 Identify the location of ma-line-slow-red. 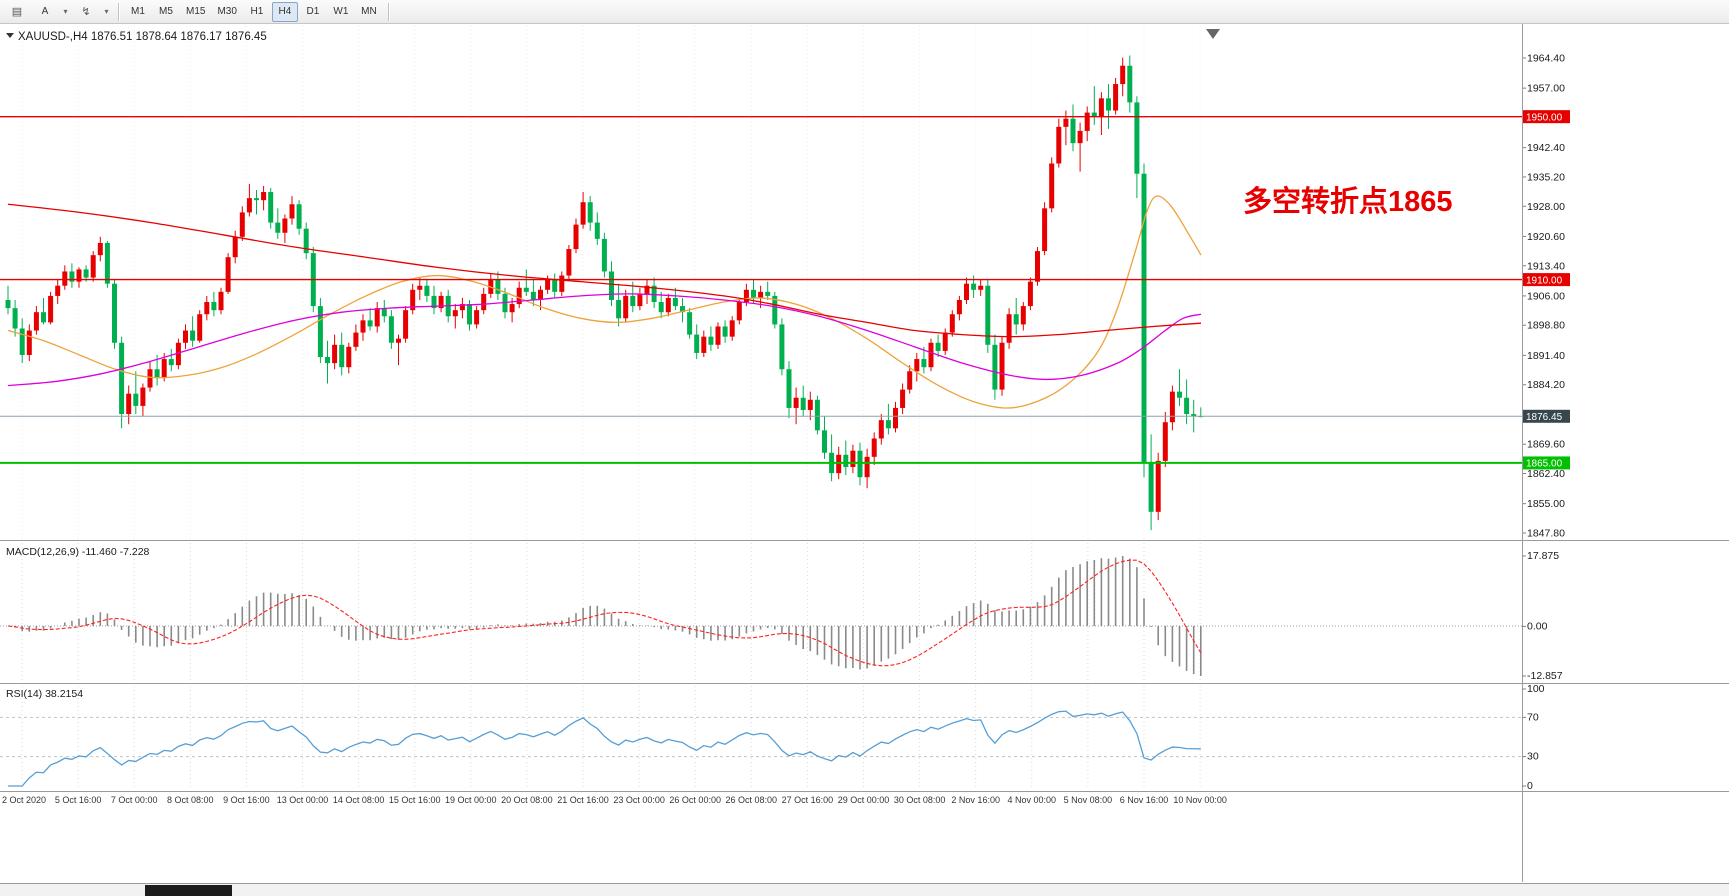
(604, 270).